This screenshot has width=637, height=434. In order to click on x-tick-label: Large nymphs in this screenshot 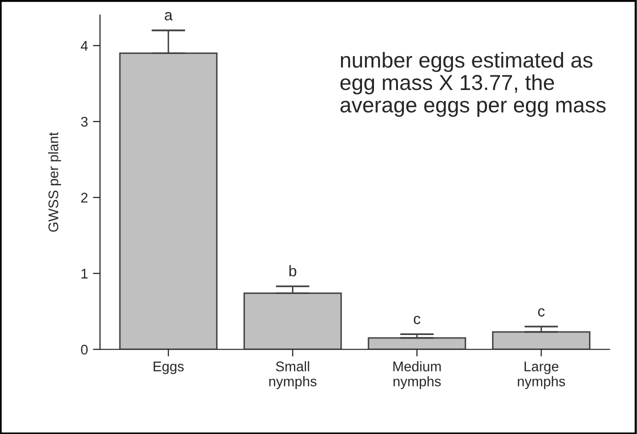, I will do `click(542, 376)`.